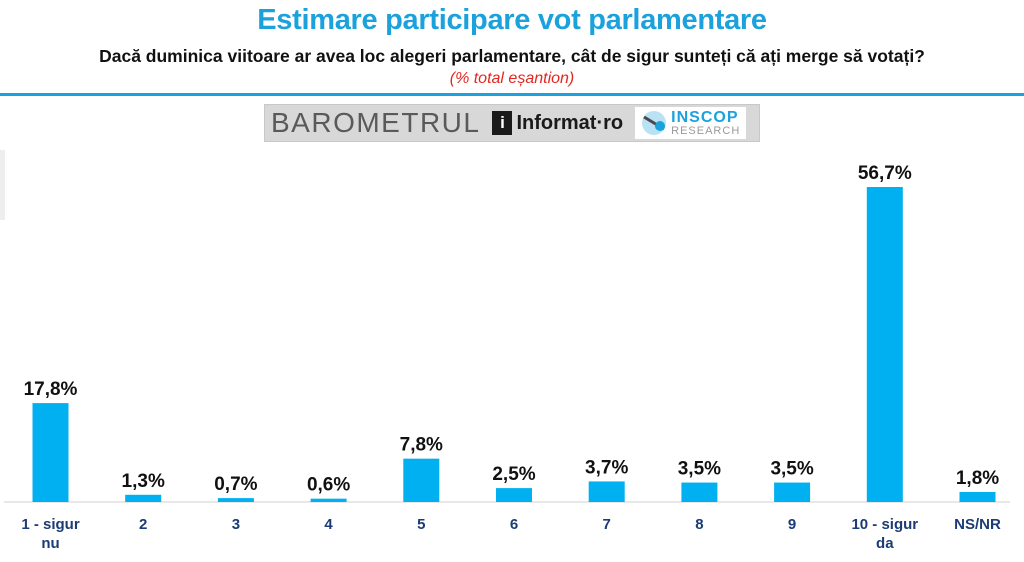  What do you see at coordinates (705, 117) in the screenshot?
I see `inscop-name: INSCOP` at bounding box center [705, 117].